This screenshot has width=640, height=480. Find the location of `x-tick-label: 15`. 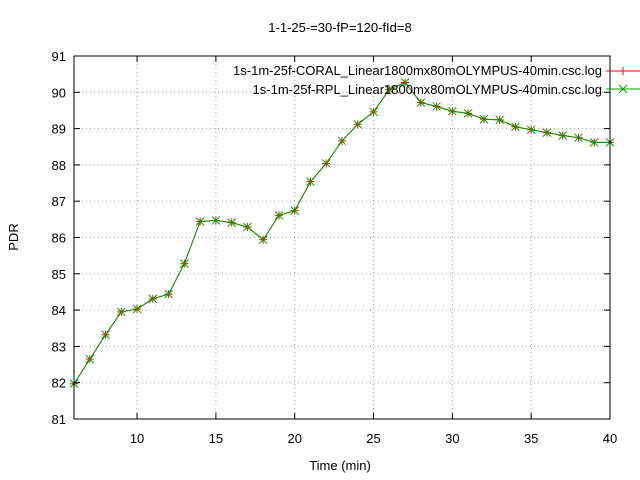

x-tick-label: 15 is located at coordinates (216, 438).